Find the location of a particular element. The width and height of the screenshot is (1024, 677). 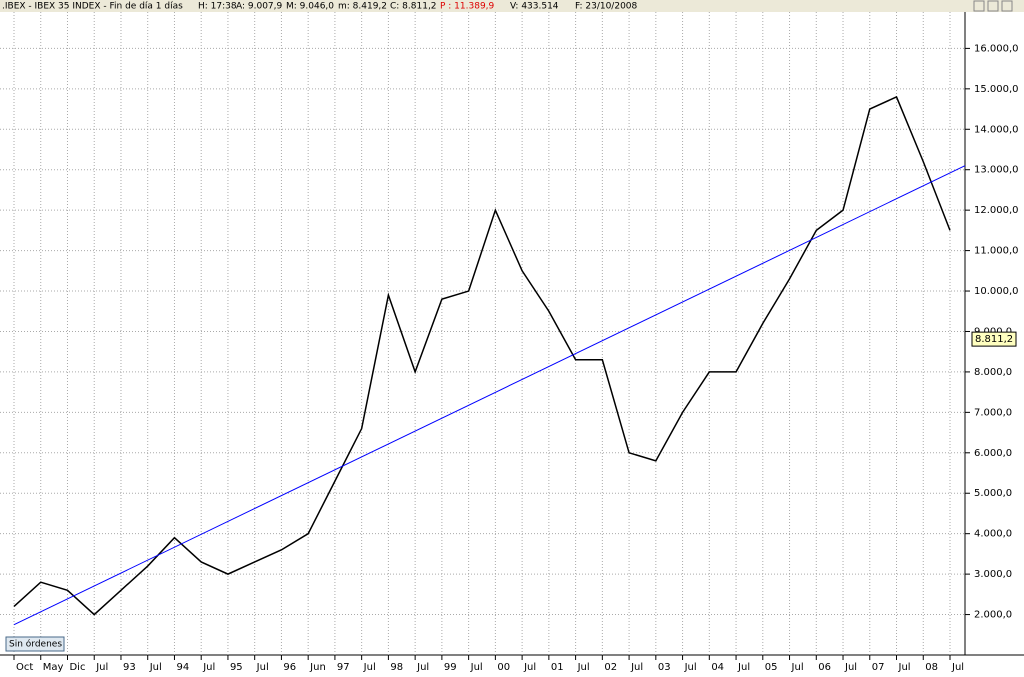

y-tick-label: 16.000,0 is located at coordinates (996, 48).